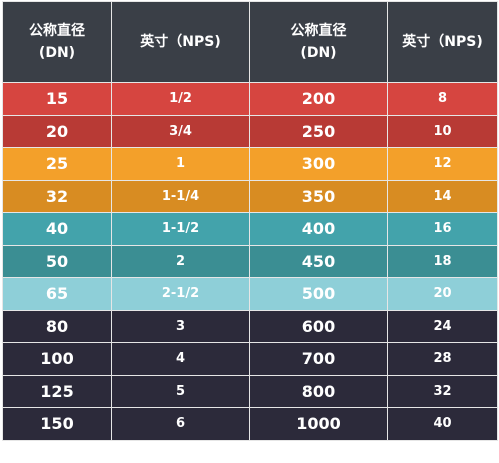 Image resolution: width=499 pixels, height=463 pixels. What do you see at coordinates (442, 326) in the screenshot?
I see `cell-nps-right: 24` at bounding box center [442, 326].